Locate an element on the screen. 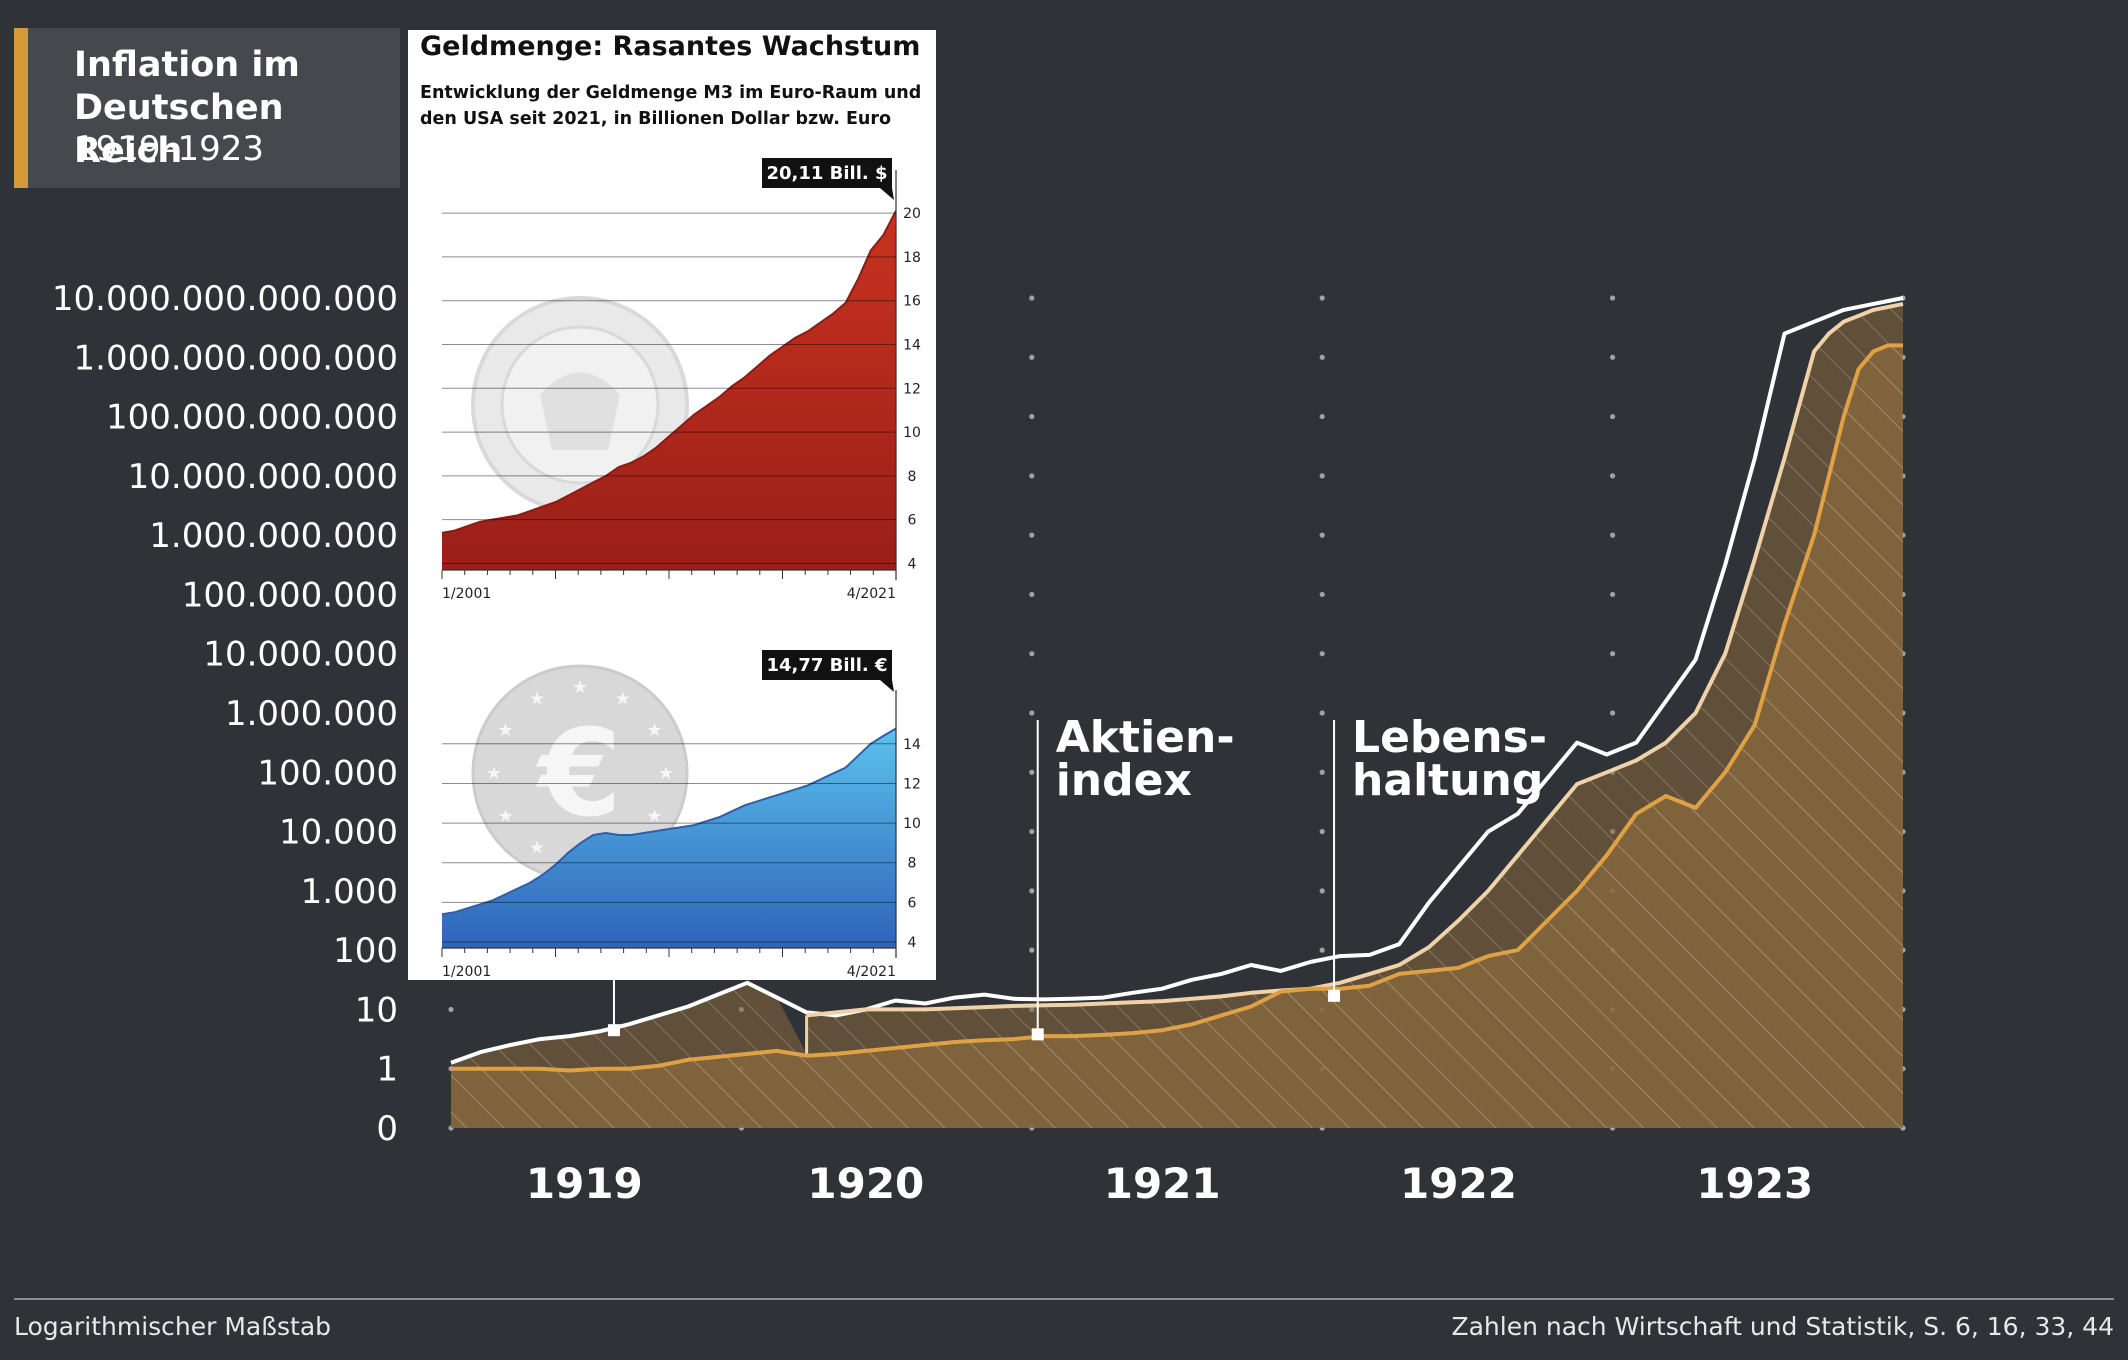 Image resolution: width=2128 pixels, height=1360 pixels. inset-panel: 4 6 8 10 12 14 16 18 20 1/2001 4/2021 20,11 Bill. $ is located at coordinates (681, 380).